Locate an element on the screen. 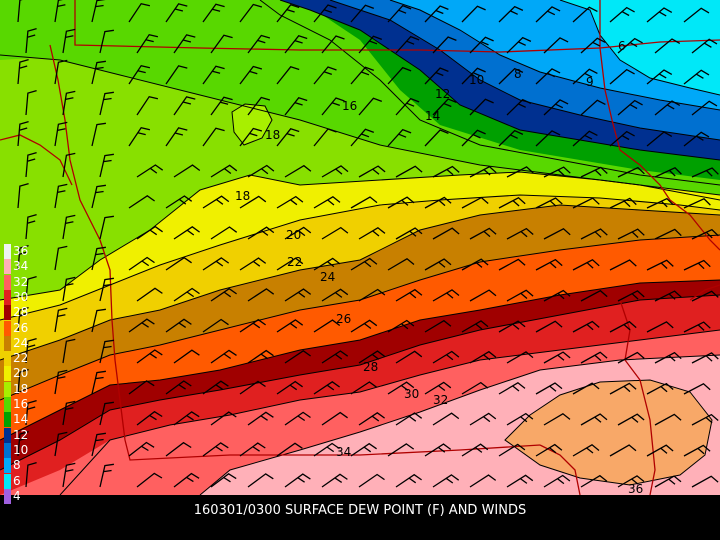  contour-label: 18 is located at coordinates (272, 135).